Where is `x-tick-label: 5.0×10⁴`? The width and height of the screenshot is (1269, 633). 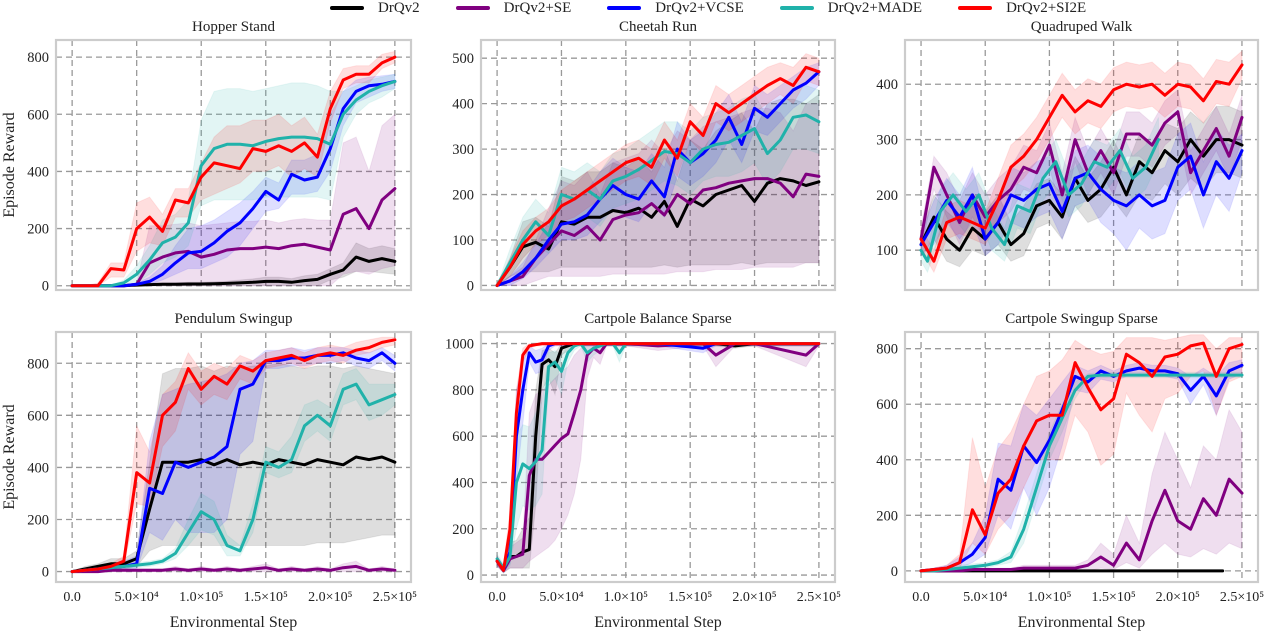
x-tick-label: 5.0×10⁴ is located at coordinates (561, 597).